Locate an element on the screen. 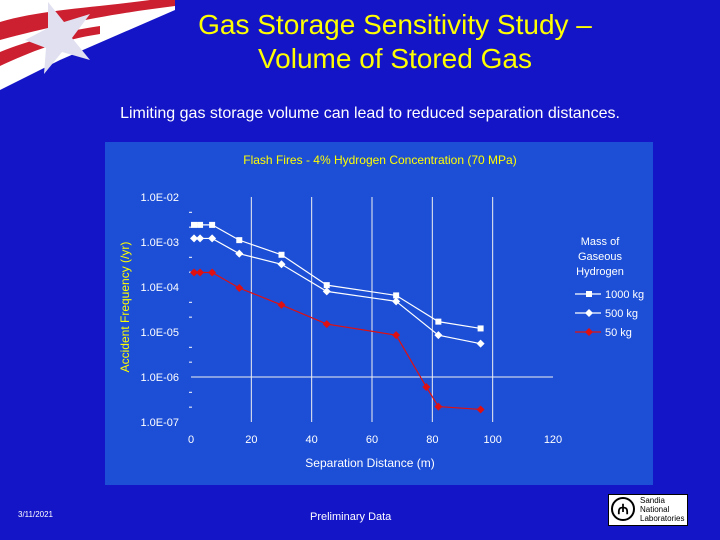 This screenshot has width=720, height=540. x-tick-label: 120 is located at coordinates (553, 440).